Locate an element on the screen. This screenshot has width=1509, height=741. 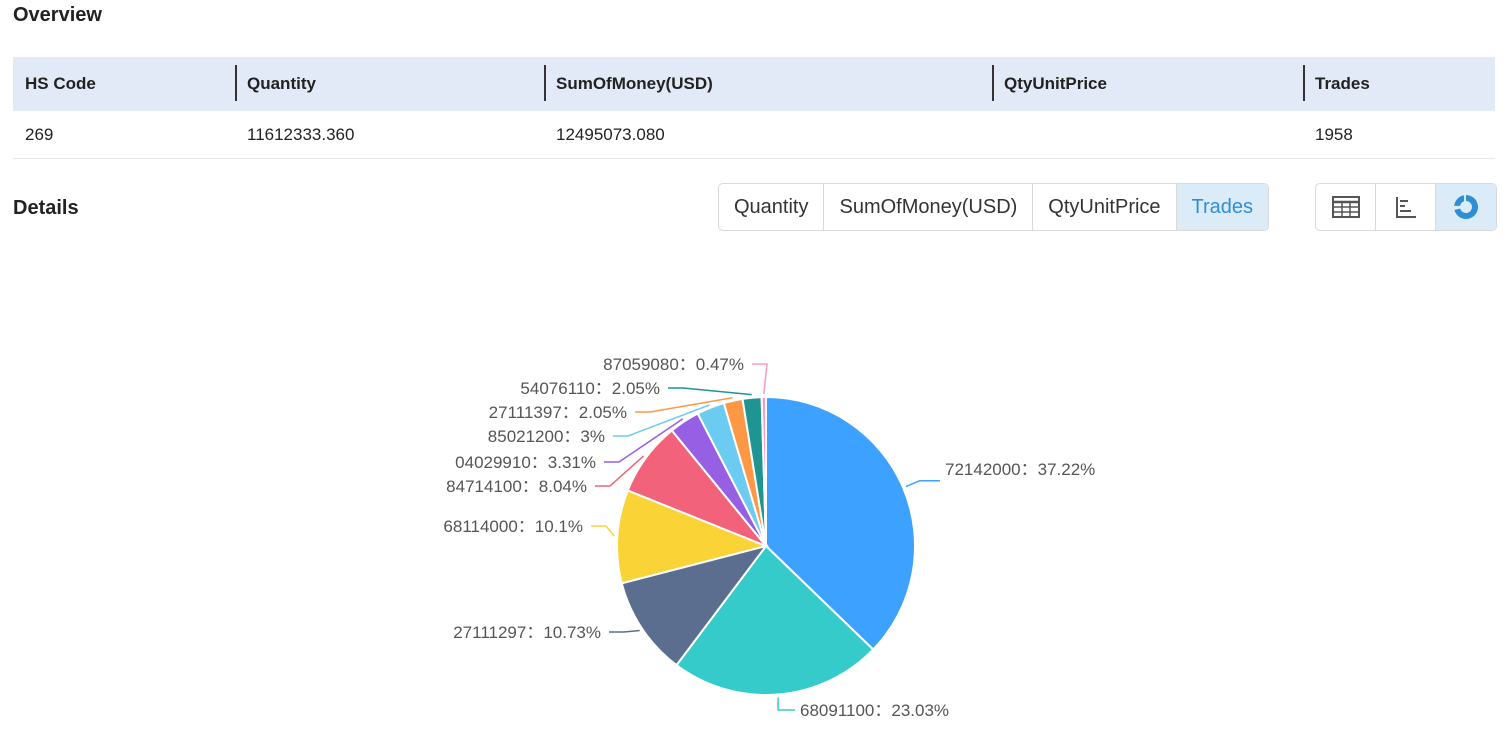
pie-label-87059080: 87059080：0.47% is located at coordinates (673, 364).